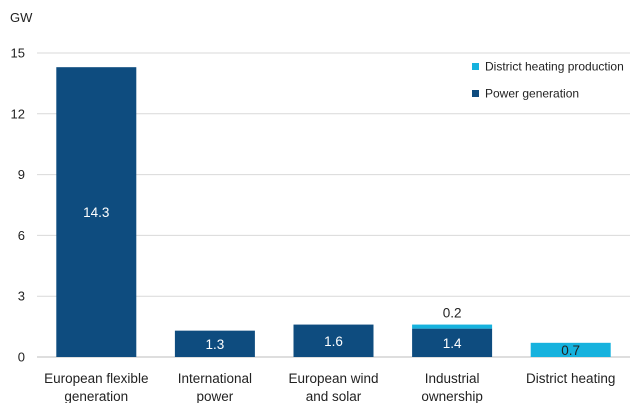  What do you see at coordinates (18, 53) in the screenshot?
I see `y-tick-label: 15` at bounding box center [18, 53].